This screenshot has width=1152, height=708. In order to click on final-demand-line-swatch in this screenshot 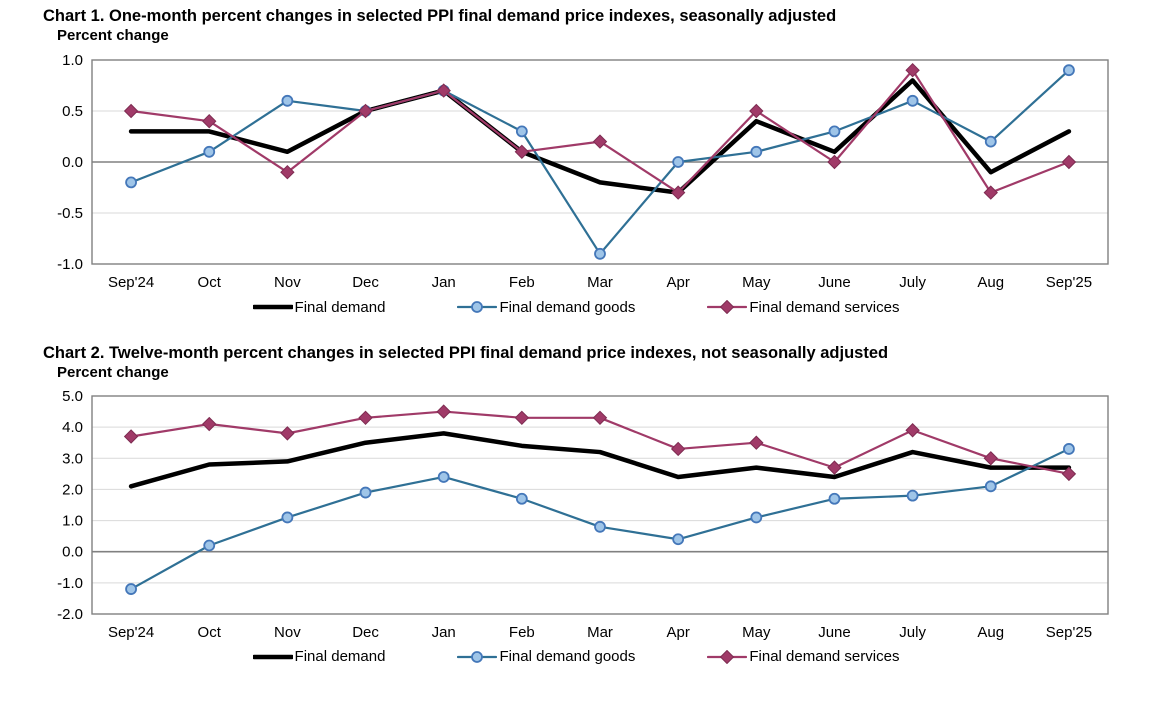, I will do `click(272, 307)`.